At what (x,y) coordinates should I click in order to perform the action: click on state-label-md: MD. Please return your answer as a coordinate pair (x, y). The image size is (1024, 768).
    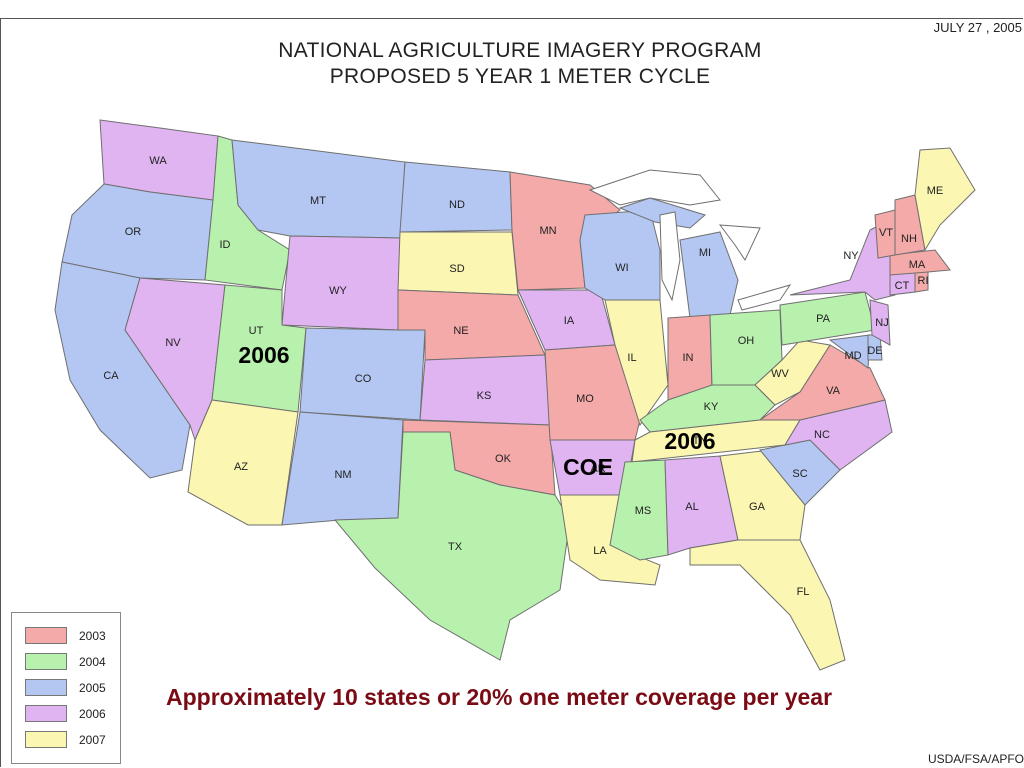
    Looking at the image, I should click on (852, 356).